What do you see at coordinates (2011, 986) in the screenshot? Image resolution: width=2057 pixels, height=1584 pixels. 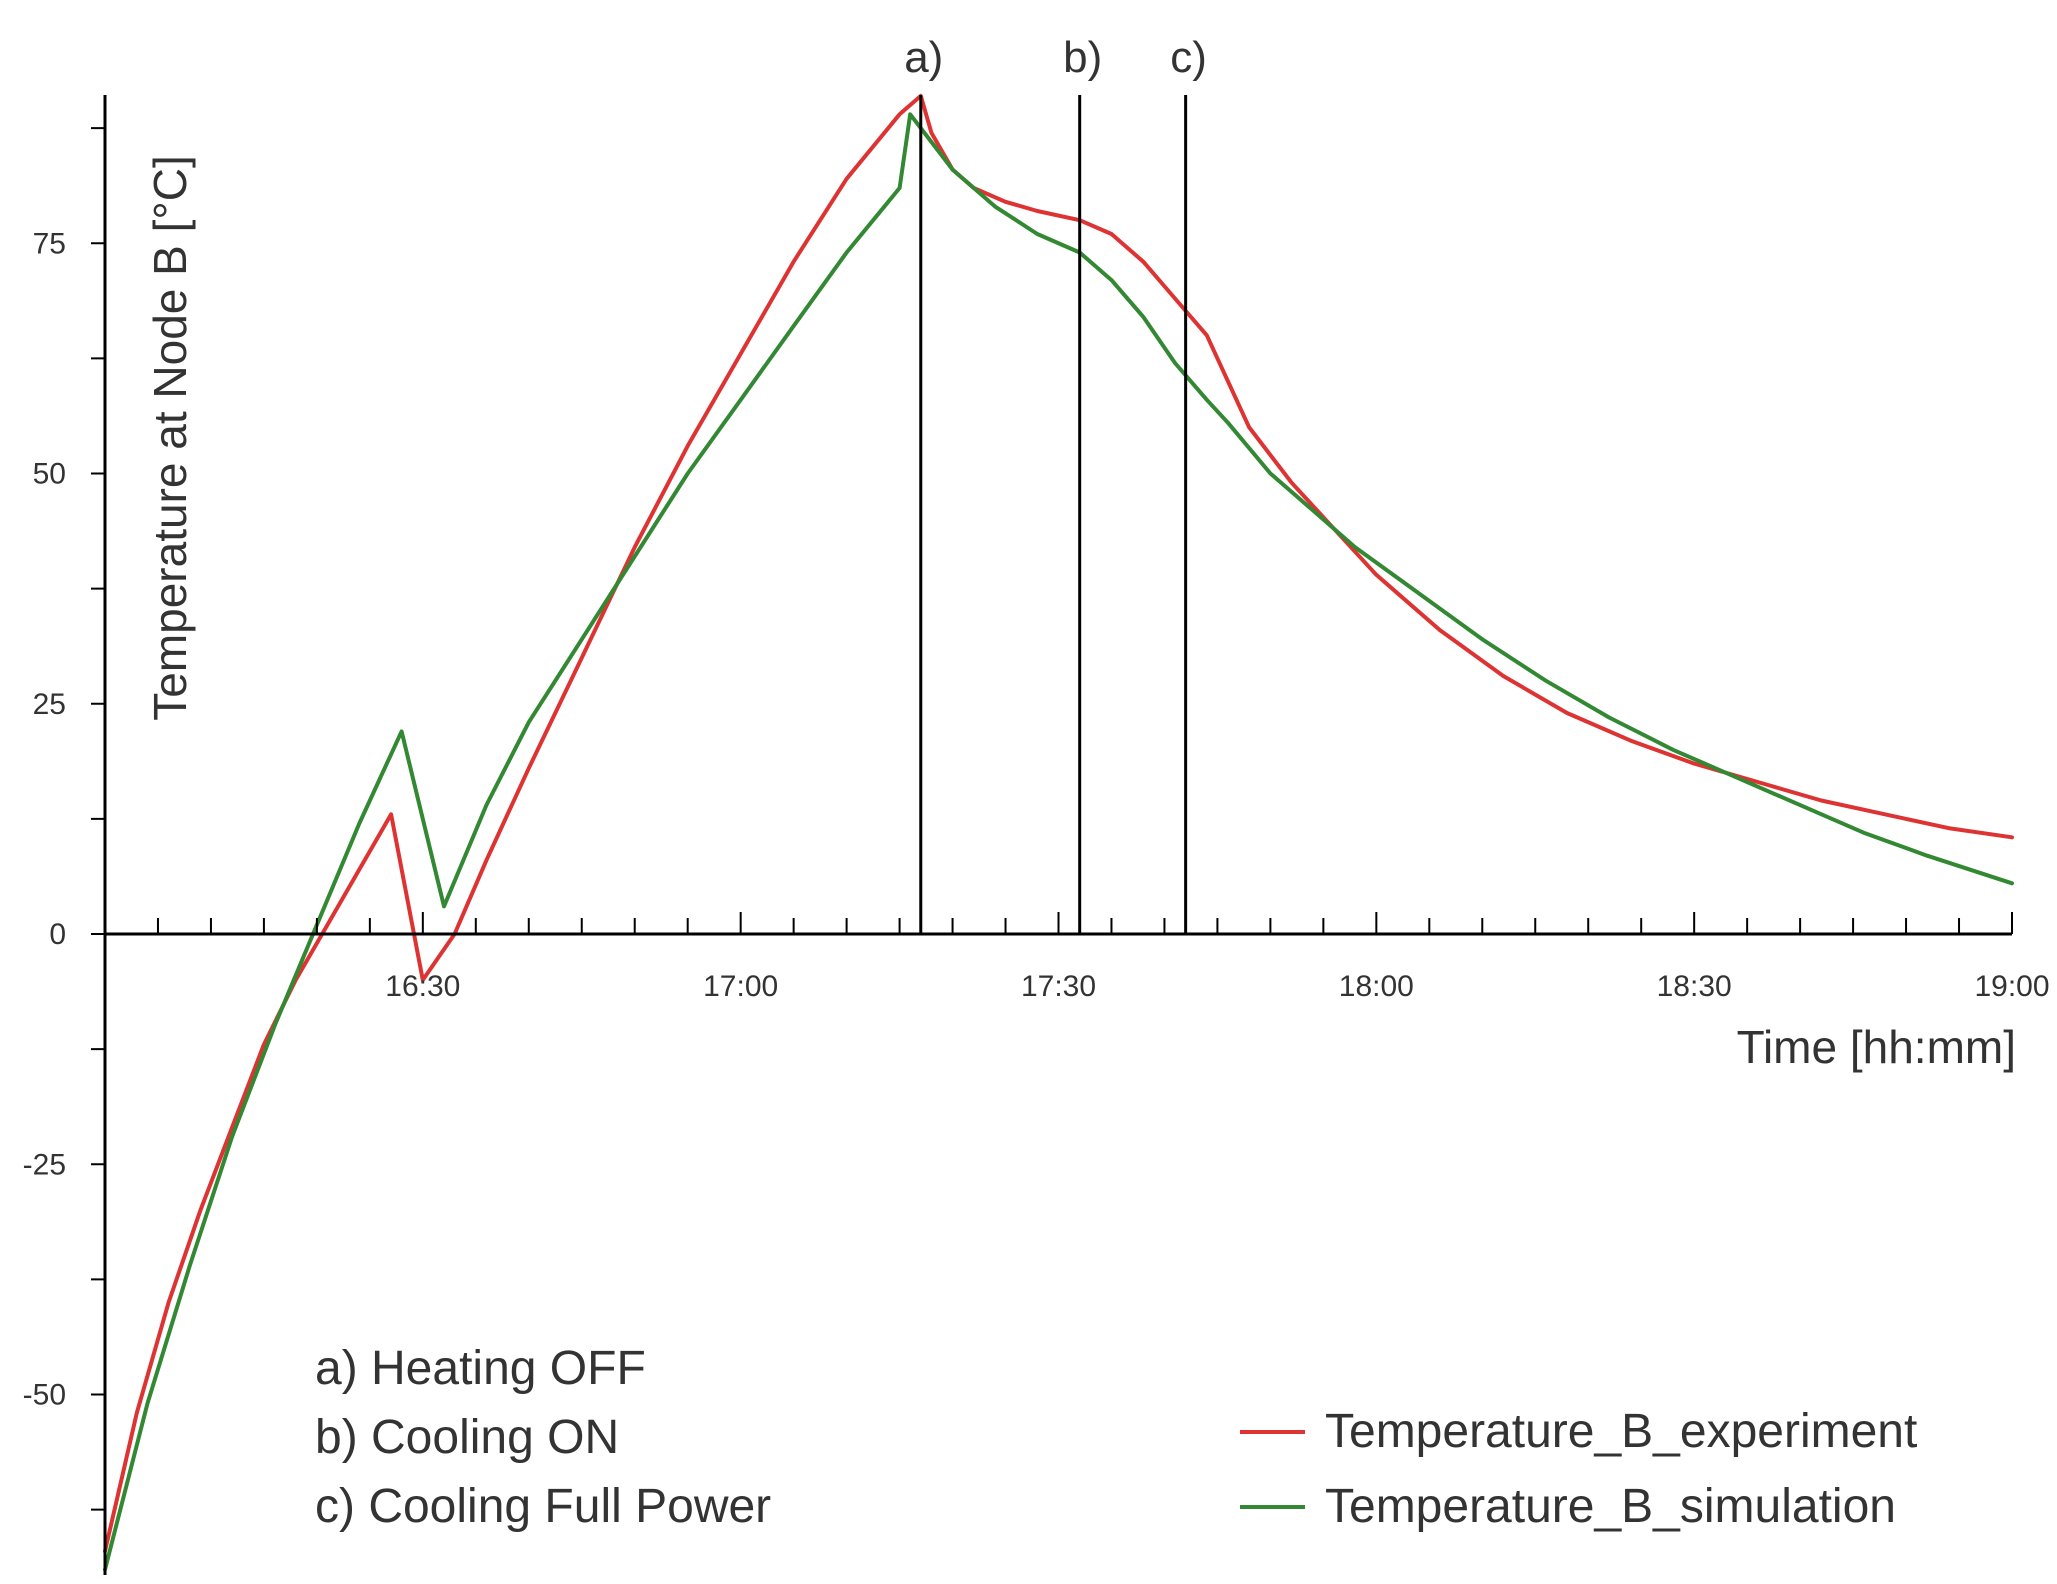 I see `x-tick-label: 19:00` at bounding box center [2011, 986].